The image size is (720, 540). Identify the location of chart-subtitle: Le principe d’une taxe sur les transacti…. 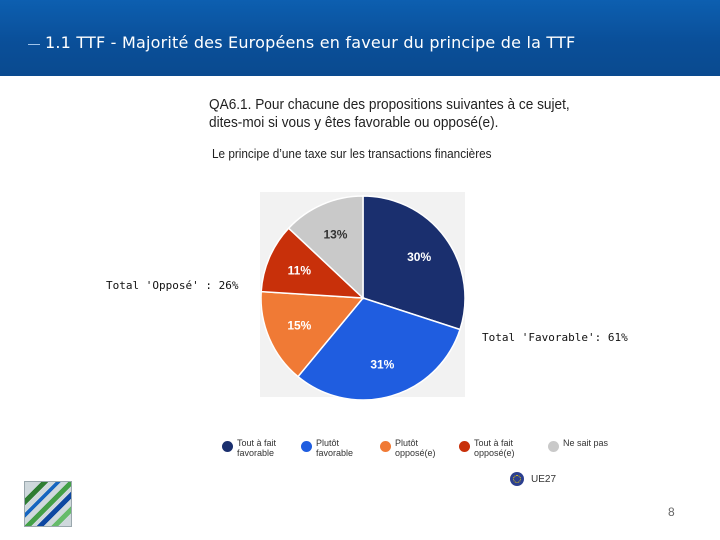
(352, 154).